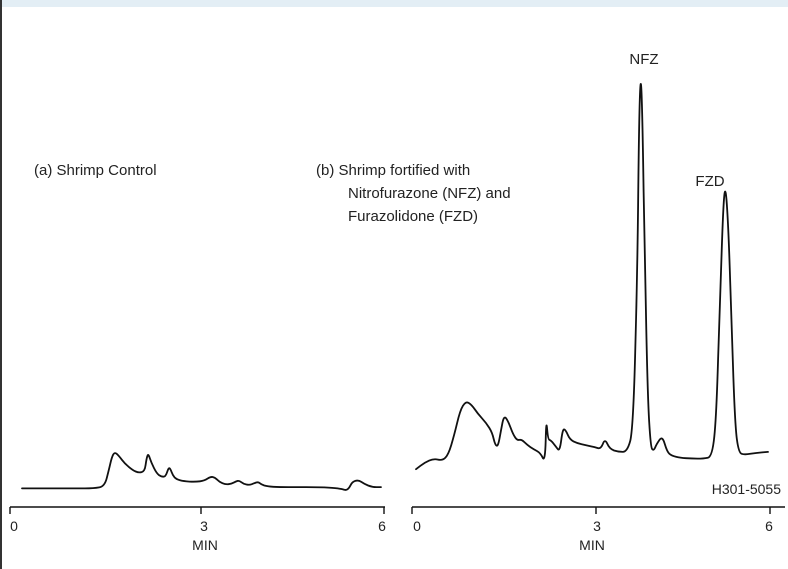 The width and height of the screenshot is (788, 569). I want to click on peak-label-fzd: FZD, so click(709, 181).